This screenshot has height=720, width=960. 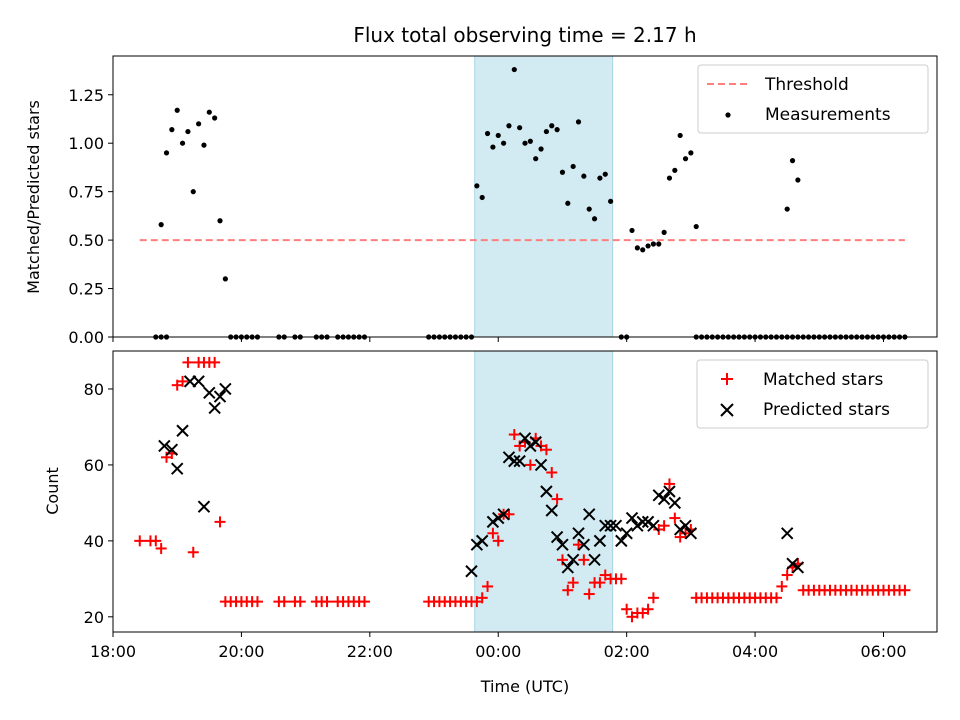 What do you see at coordinates (94, 541) in the screenshot?
I see `y-tick-label: 40` at bounding box center [94, 541].